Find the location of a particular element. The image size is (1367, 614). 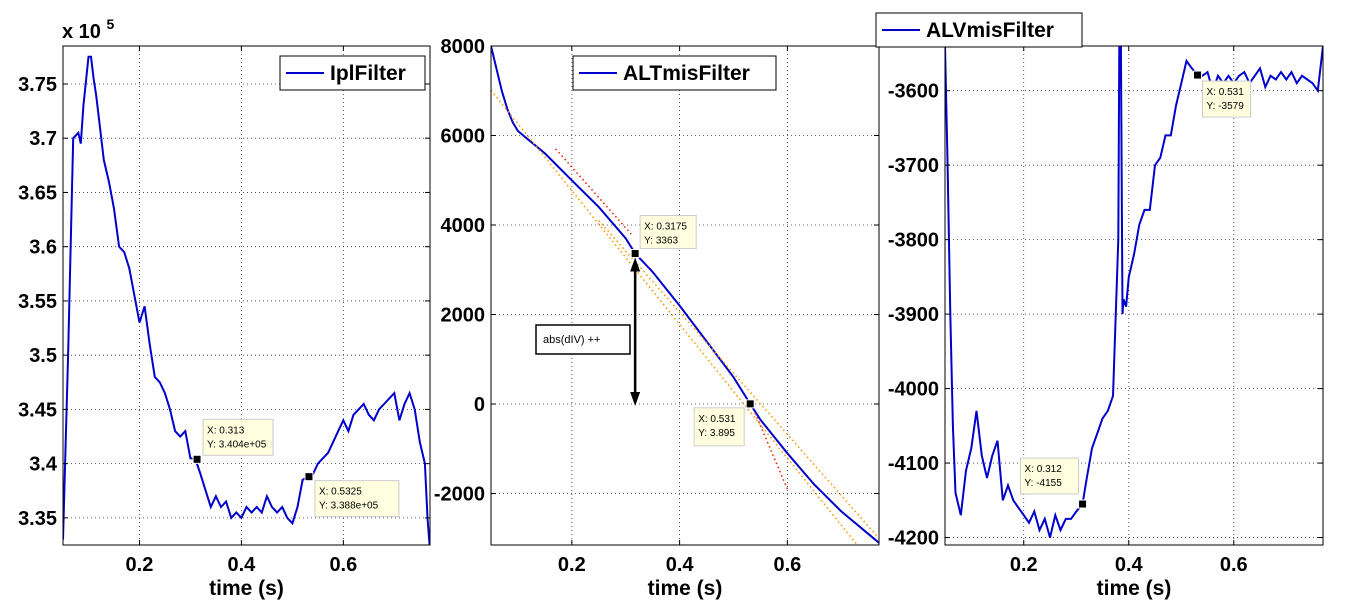

y-tick-label: -4100 is located at coordinates (913, 464).